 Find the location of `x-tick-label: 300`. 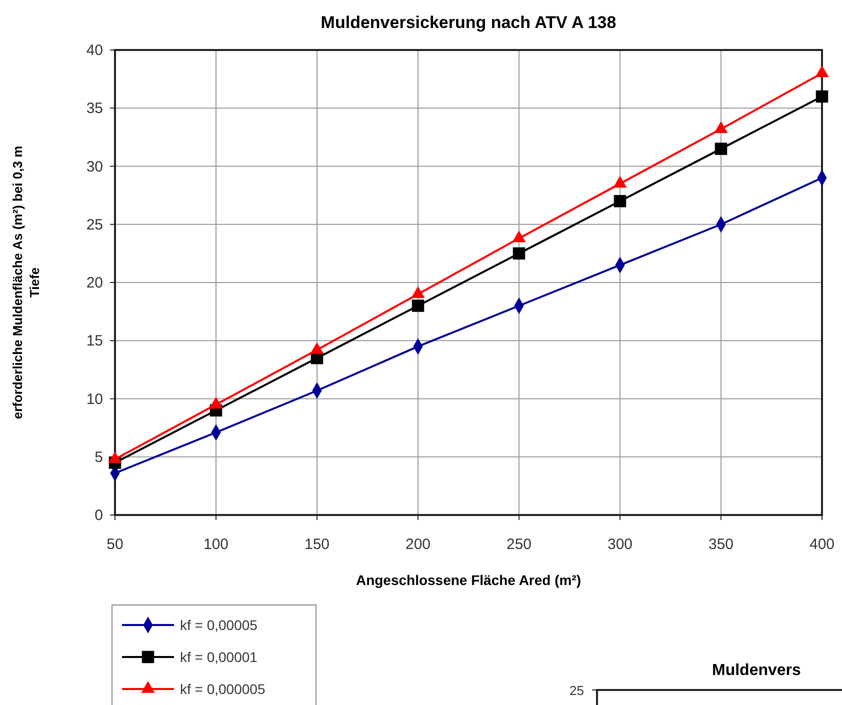

x-tick-label: 300 is located at coordinates (620, 544).